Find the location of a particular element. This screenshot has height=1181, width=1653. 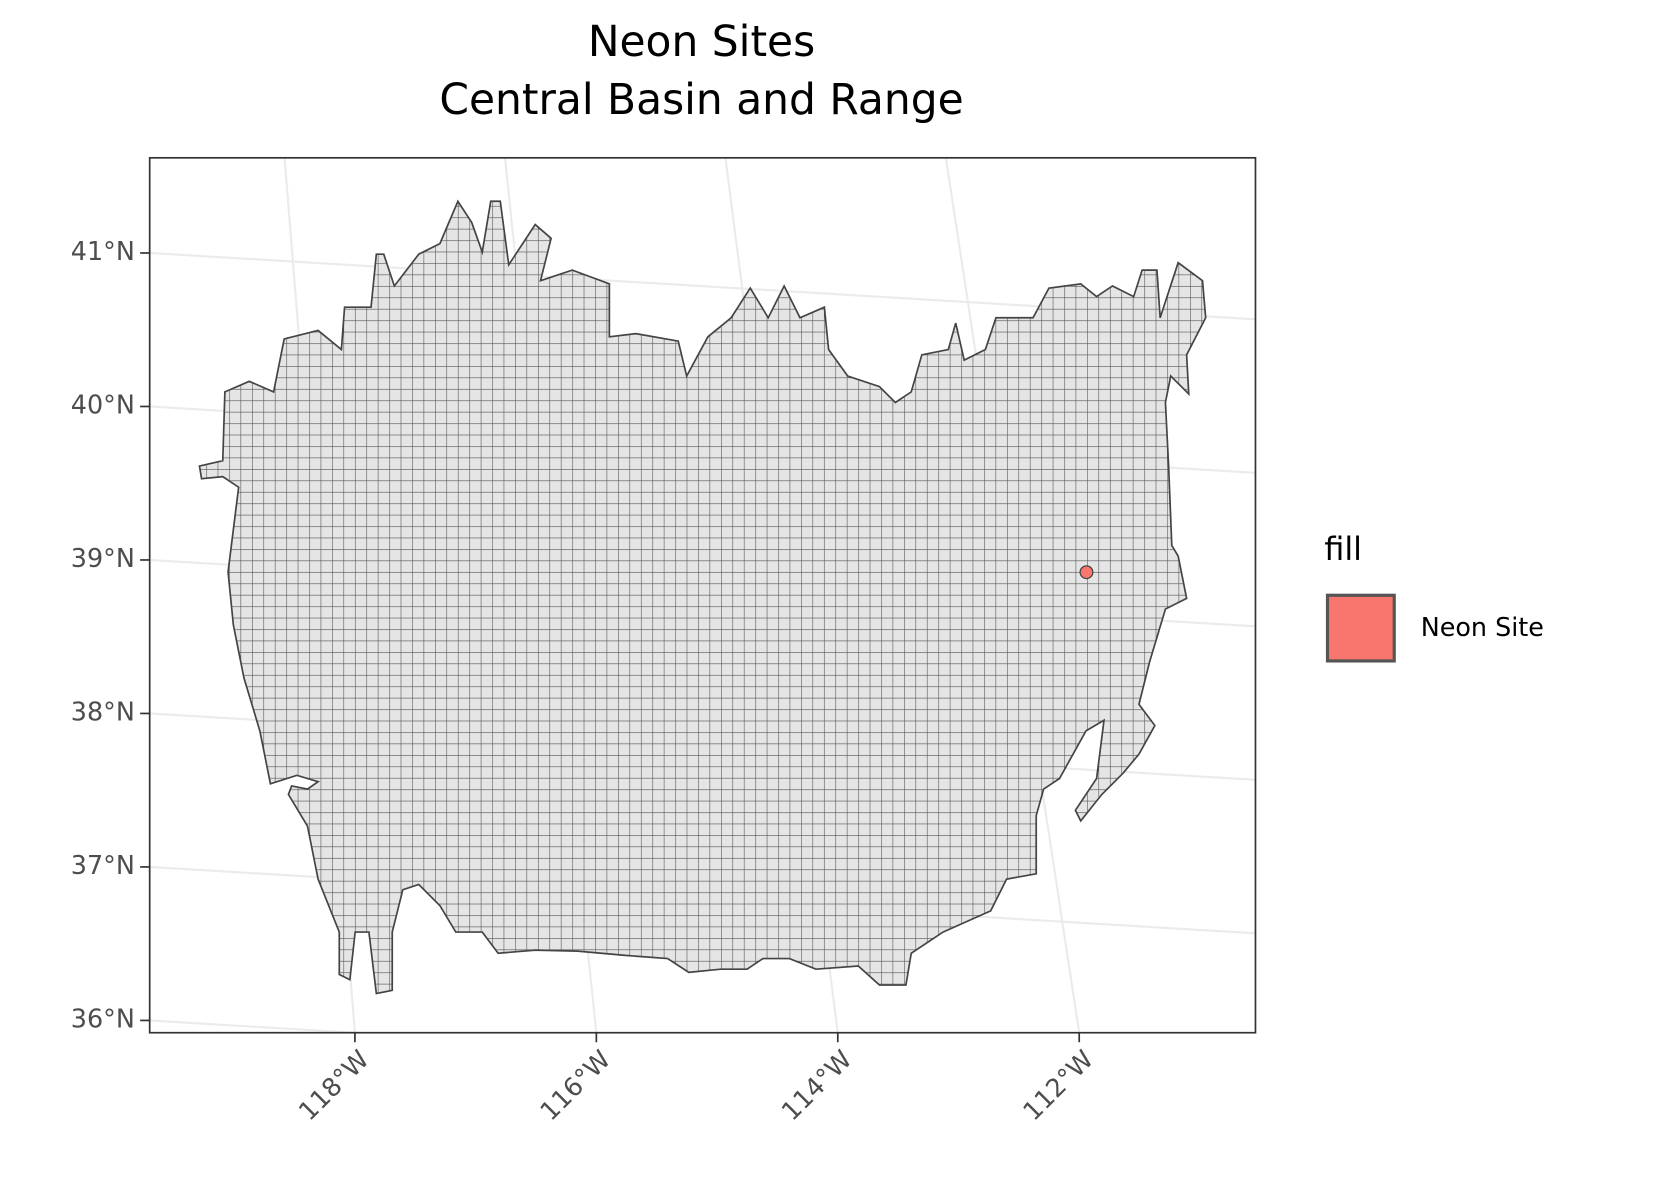

marks is located at coordinates (1086, 572).